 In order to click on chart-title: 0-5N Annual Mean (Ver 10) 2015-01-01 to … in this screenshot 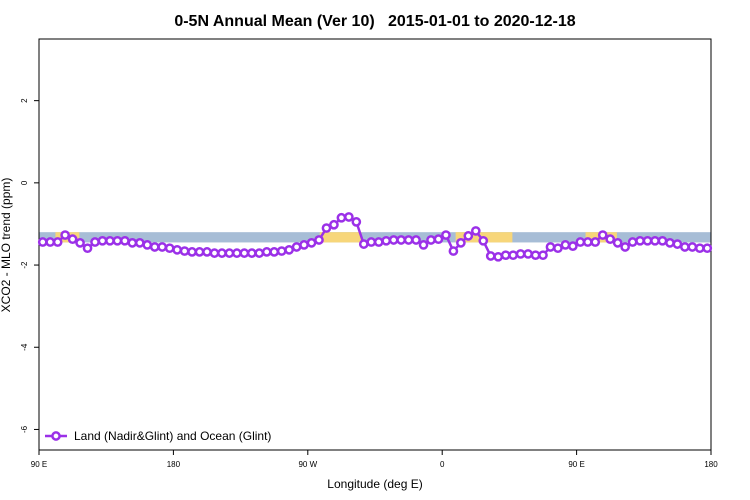, I will do `click(374, 21)`.